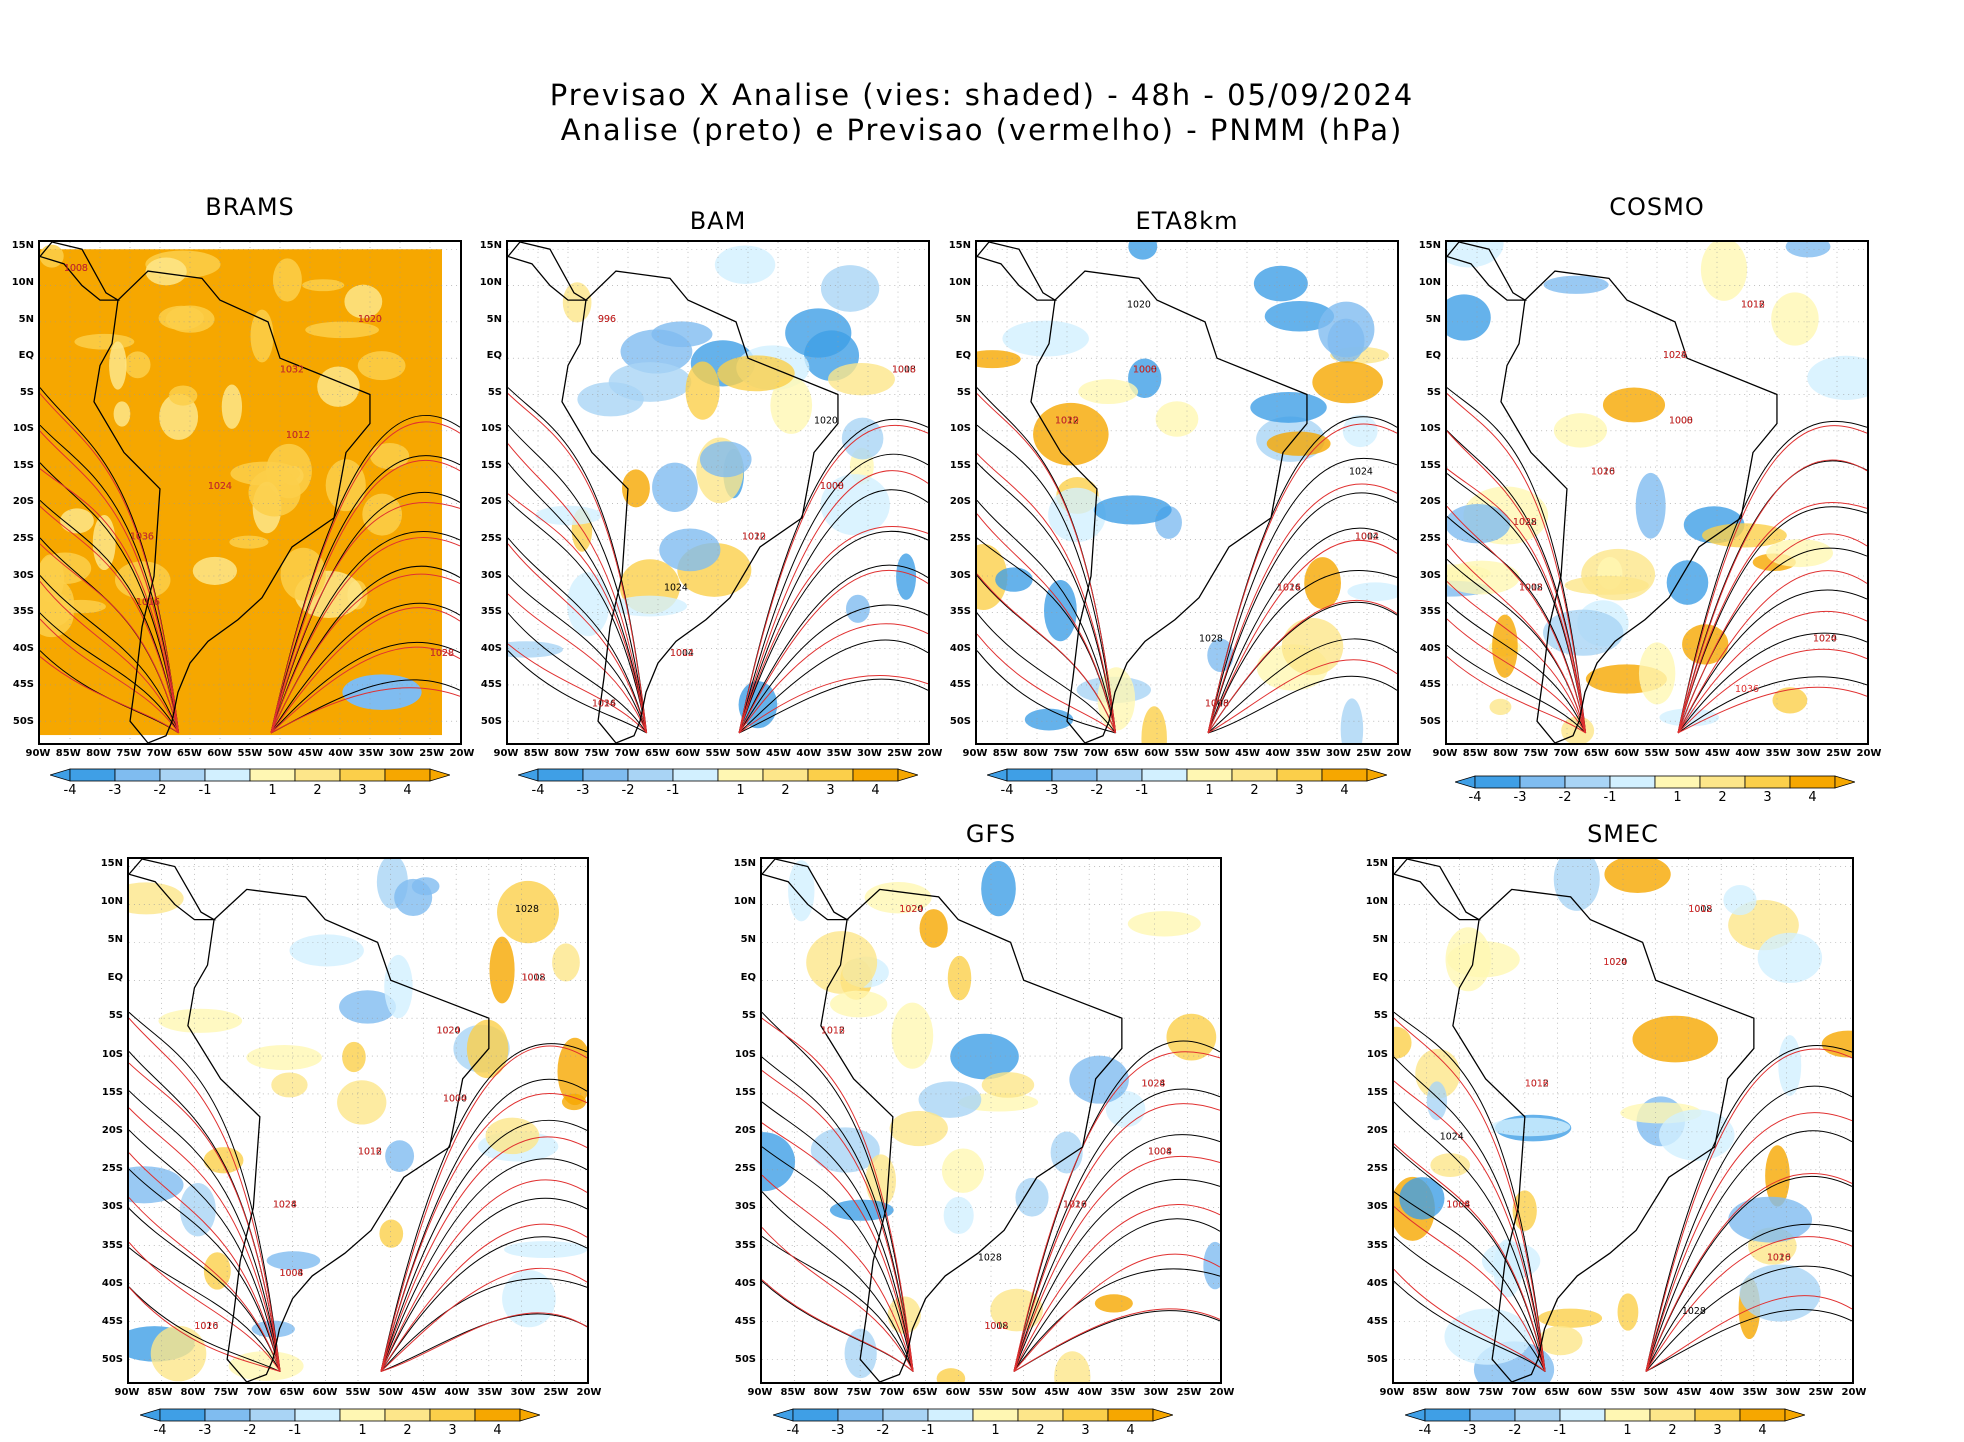 The height and width of the screenshot is (1442, 1964). Describe the element at coordinates (1675, 355) in the screenshot. I see `analysis-contour-label: 1024` at that location.